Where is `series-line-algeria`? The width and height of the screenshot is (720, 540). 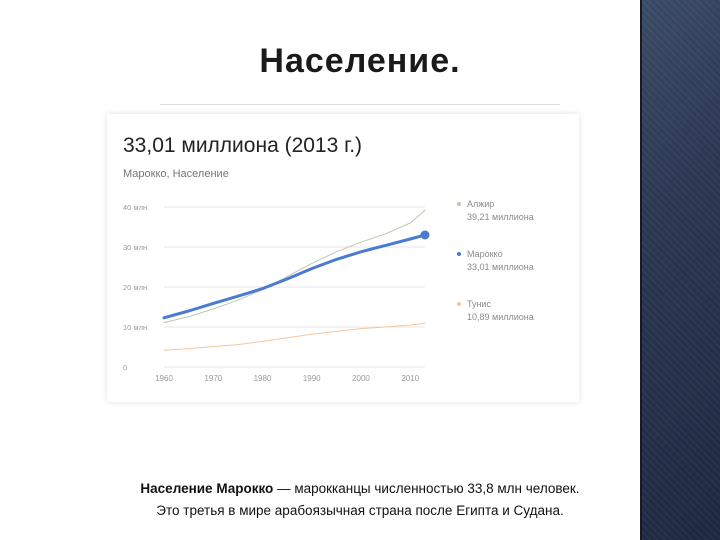 series-line-algeria is located at coordinates (294, 266).